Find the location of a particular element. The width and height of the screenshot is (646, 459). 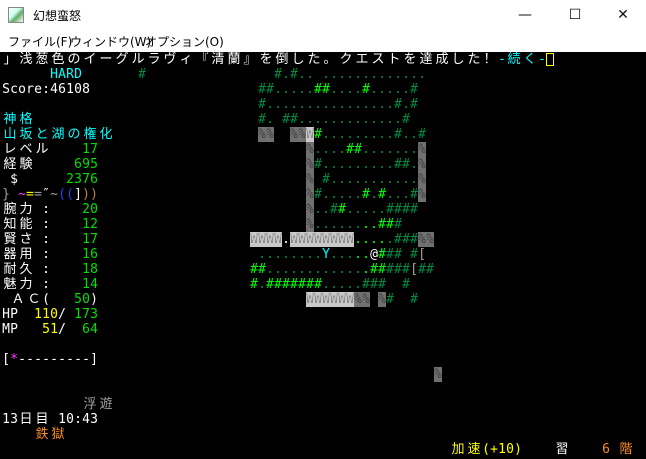

glyph: } is located at coordinates (6, 194).